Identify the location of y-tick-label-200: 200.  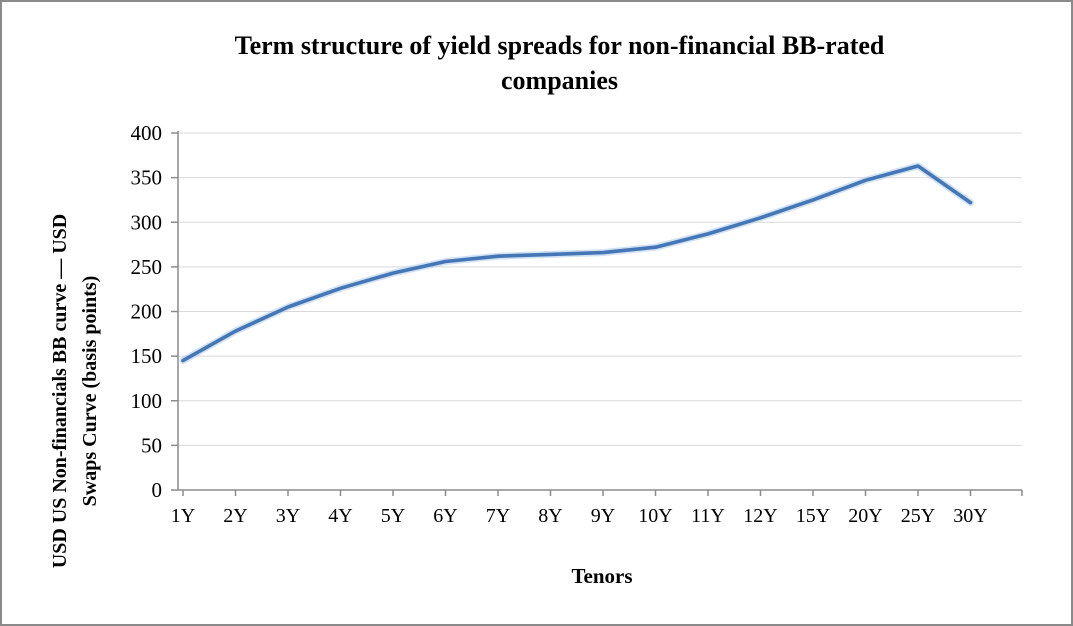
(147, 312).